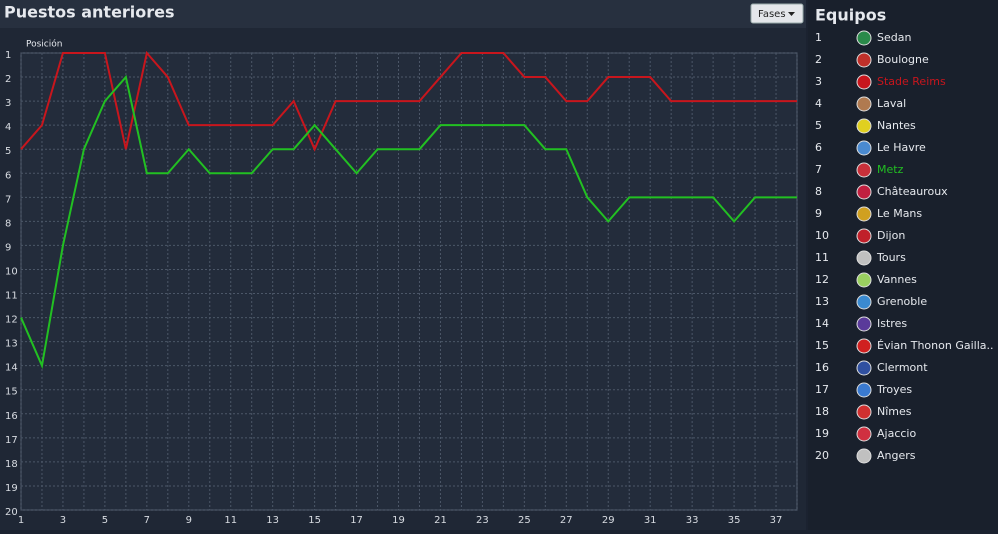 This screenshot has height=534, width=998. Describe the element at coordinates (911, 81) in the screenshot. I see `team-name: Stade Reims` at that location.